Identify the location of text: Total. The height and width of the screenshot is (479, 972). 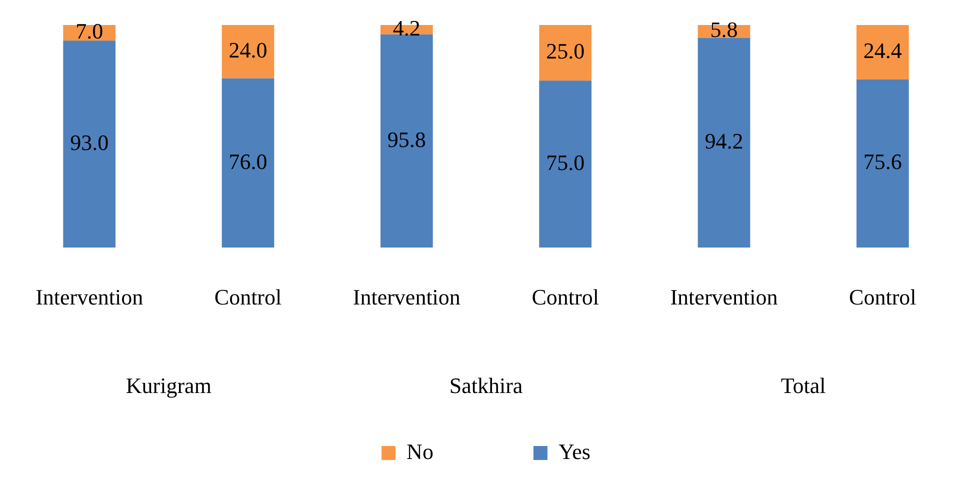
(803, 385).